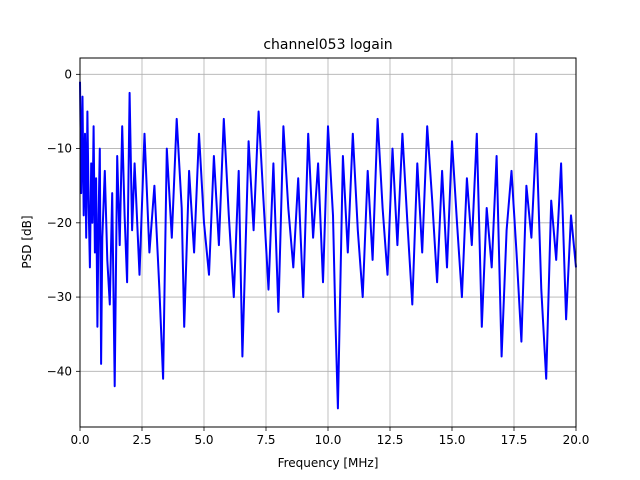 The width and height of the screenshot is (640, 480). I want to click on x-tick-label: 10.0, so click(328, 440).